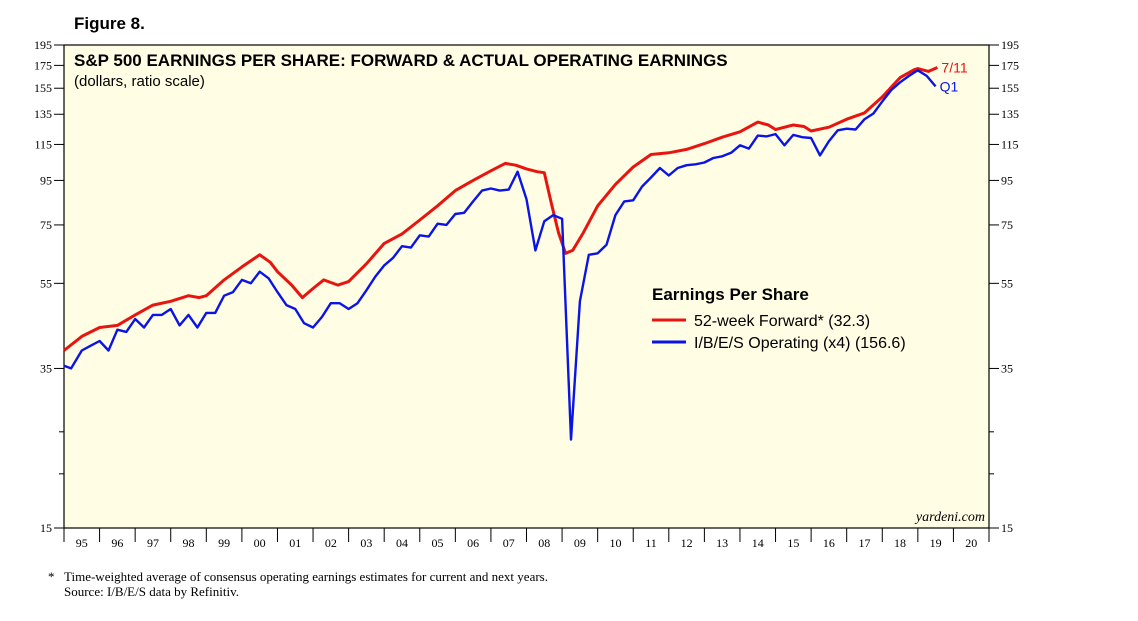 Image resolution: width=1138 pixels, height=621 pixels. What do you see at coordinates (651, 543) in the screenshot?
I see `x-tick-label: 11` at bounding box center [651, 543].